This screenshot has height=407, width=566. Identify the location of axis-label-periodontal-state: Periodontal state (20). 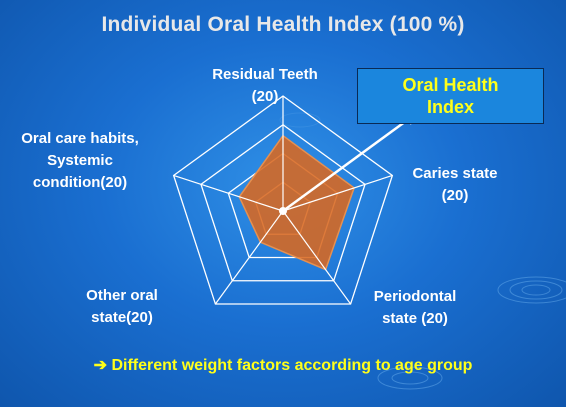
(415, 307).